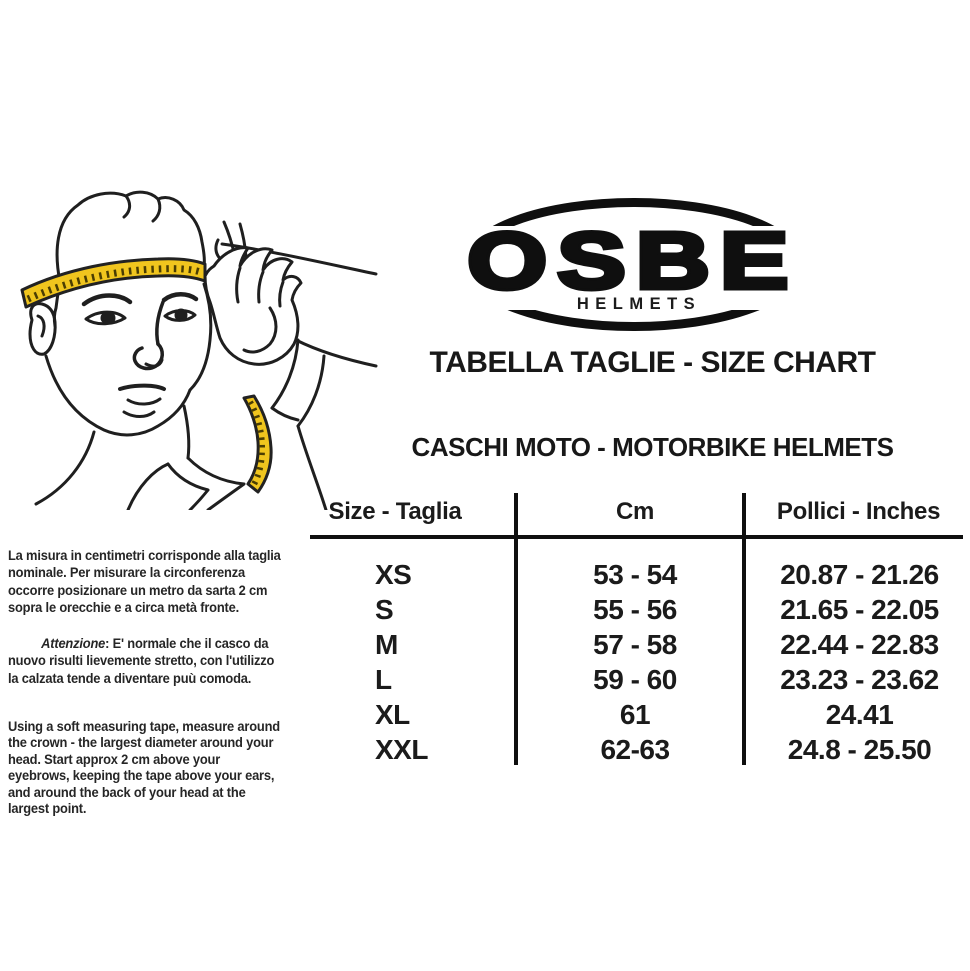 This screenshot has width=970, height=971. I want to click on table-row: S 55 - 56 21.65 - 22.05, so click(637, 609).